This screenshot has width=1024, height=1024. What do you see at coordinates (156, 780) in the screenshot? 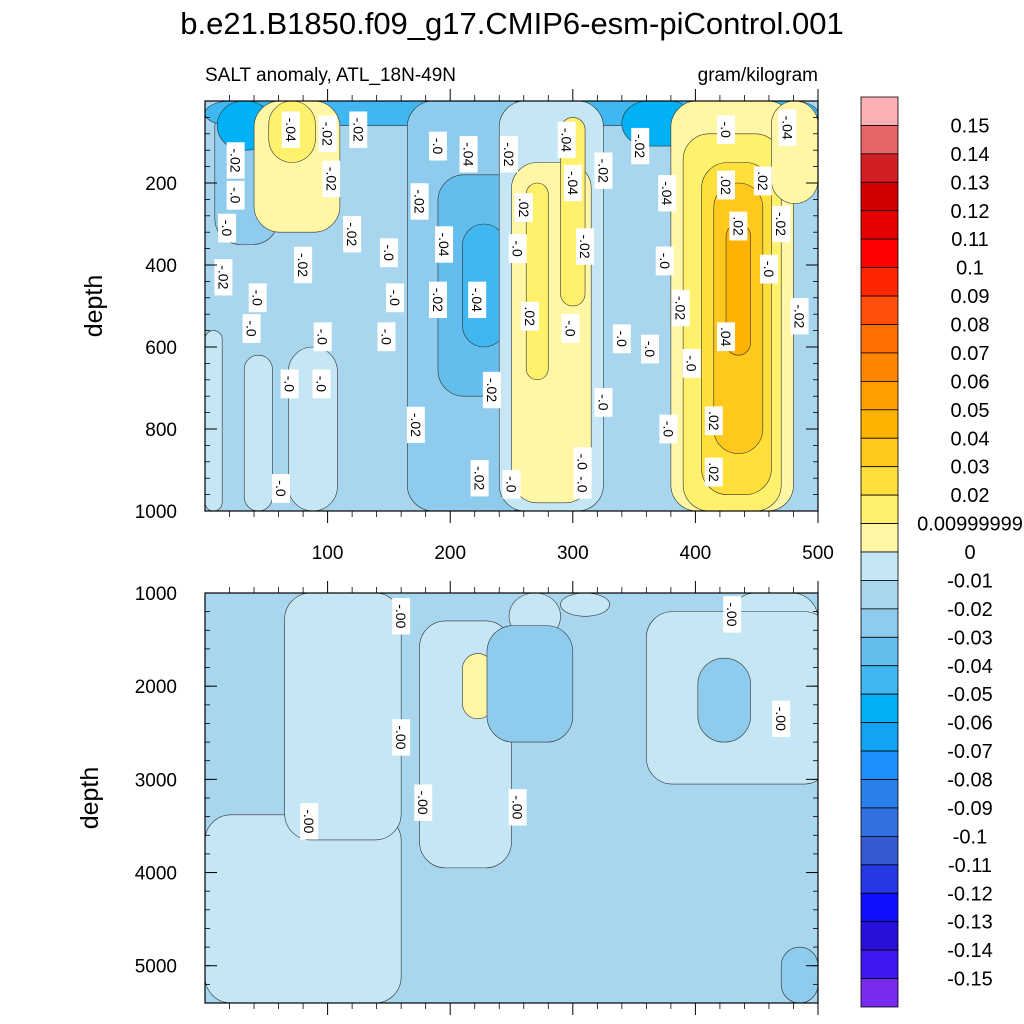
I see `y-tick-label: 3000` at bounding box center [156, 780].